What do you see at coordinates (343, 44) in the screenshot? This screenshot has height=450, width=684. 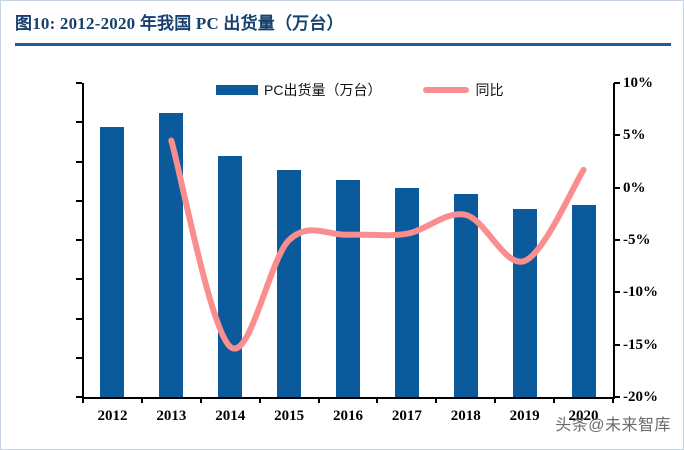 I see `title-divider` at bounding box center [343, 44].